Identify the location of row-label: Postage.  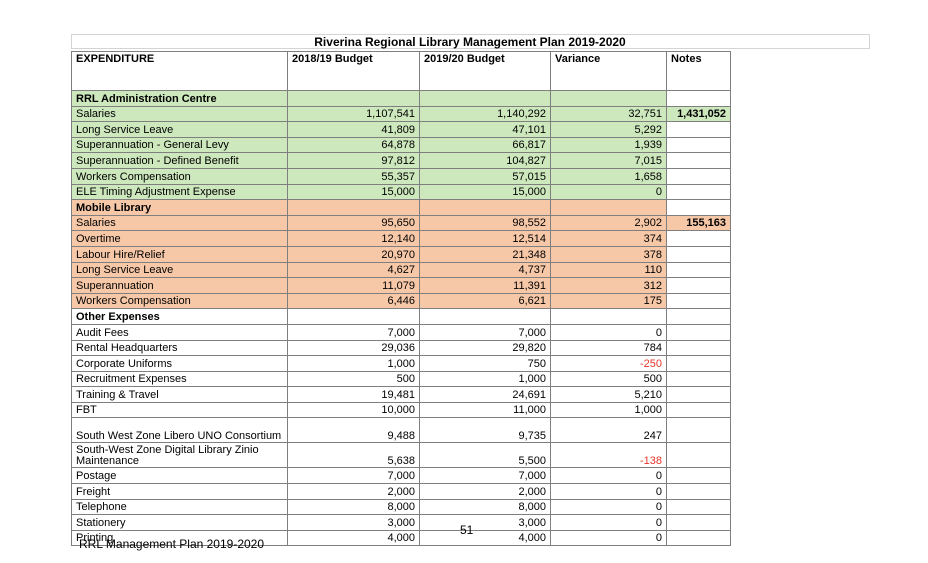
(179, 476).